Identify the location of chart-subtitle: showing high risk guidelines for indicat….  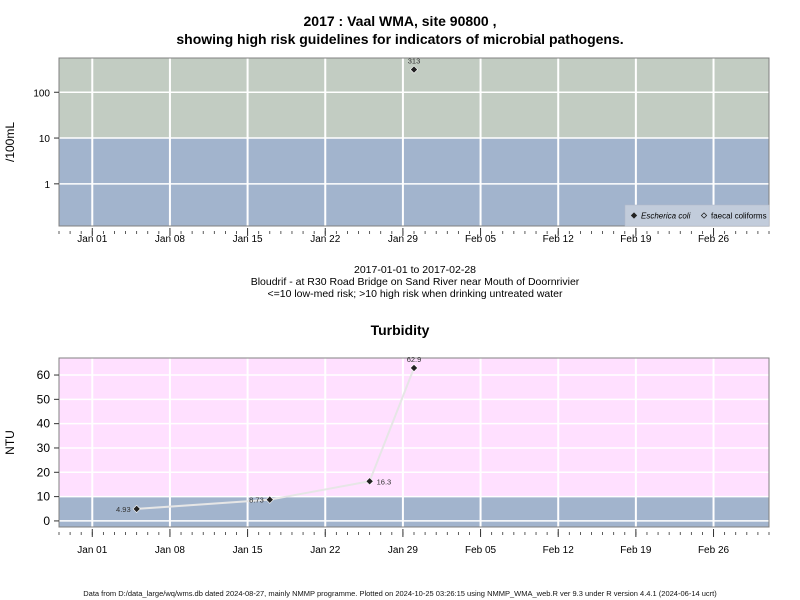
(400, 39).